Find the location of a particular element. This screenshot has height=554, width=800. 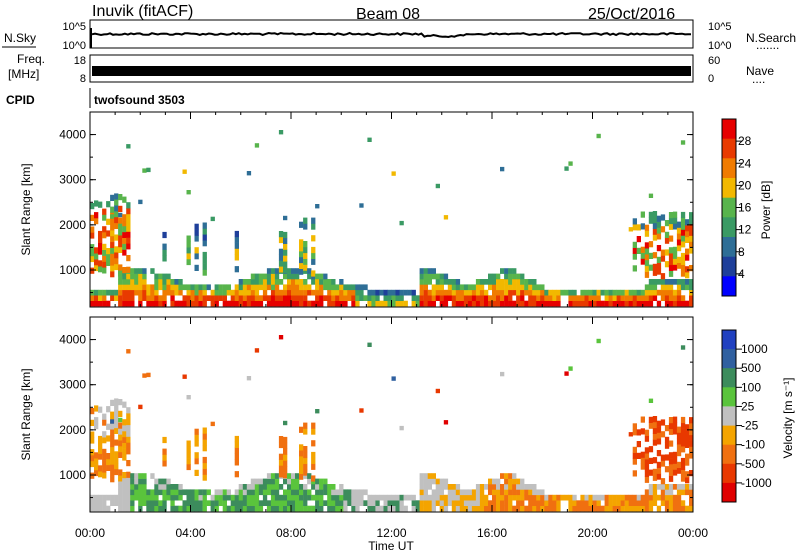

colorbar-tick-label: 4 is located at coordinates (741, 274).